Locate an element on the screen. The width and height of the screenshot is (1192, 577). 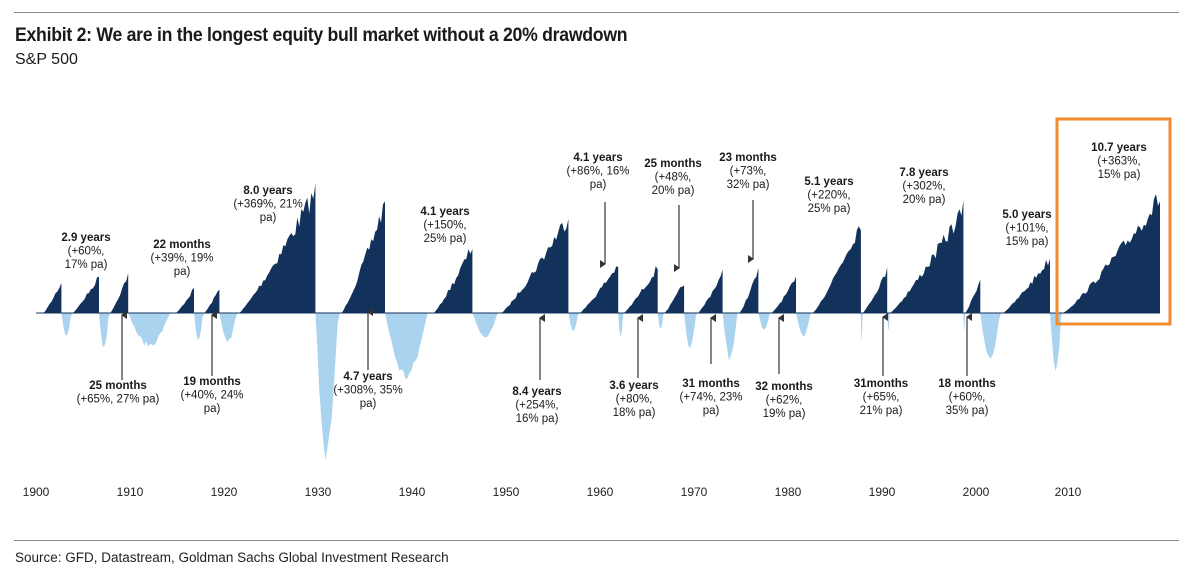
annotation-3-line-1: 4.1 years is located at coordinates (444, 212).